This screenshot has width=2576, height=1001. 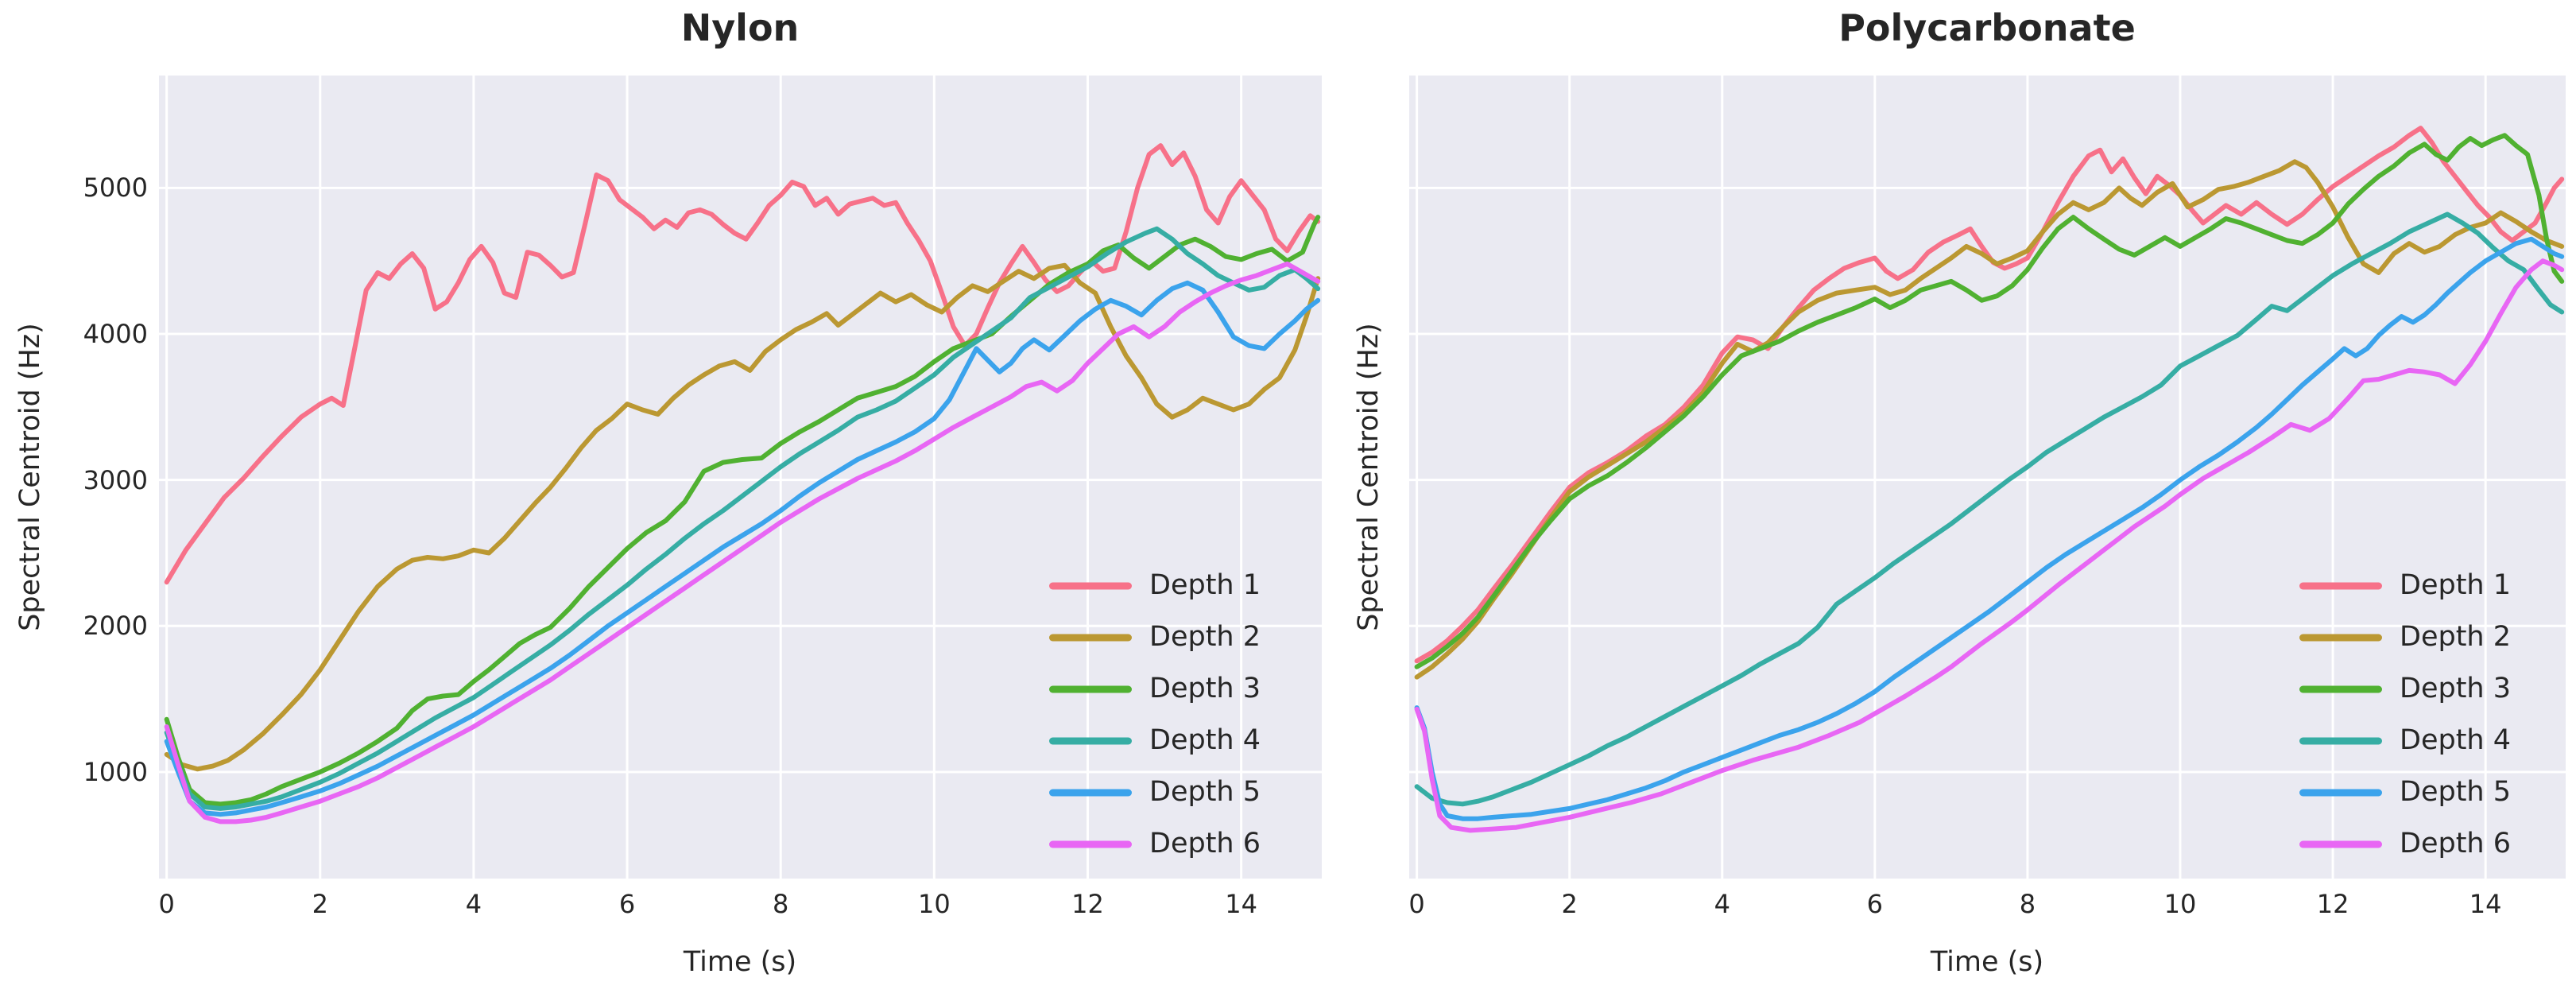 What do you see at coordinates (116, 334) in the screenshot?
I see `y-tick-label: 4000` at bounding box center [116, 334].